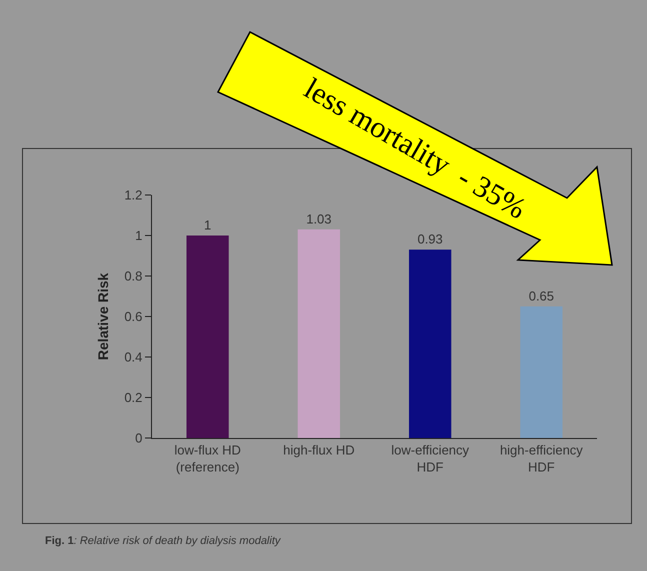  What do you see at coordinates (133, 195) in the screenshot?
I see `y-tick-label: 1.2` at bounding box center [133, 195].